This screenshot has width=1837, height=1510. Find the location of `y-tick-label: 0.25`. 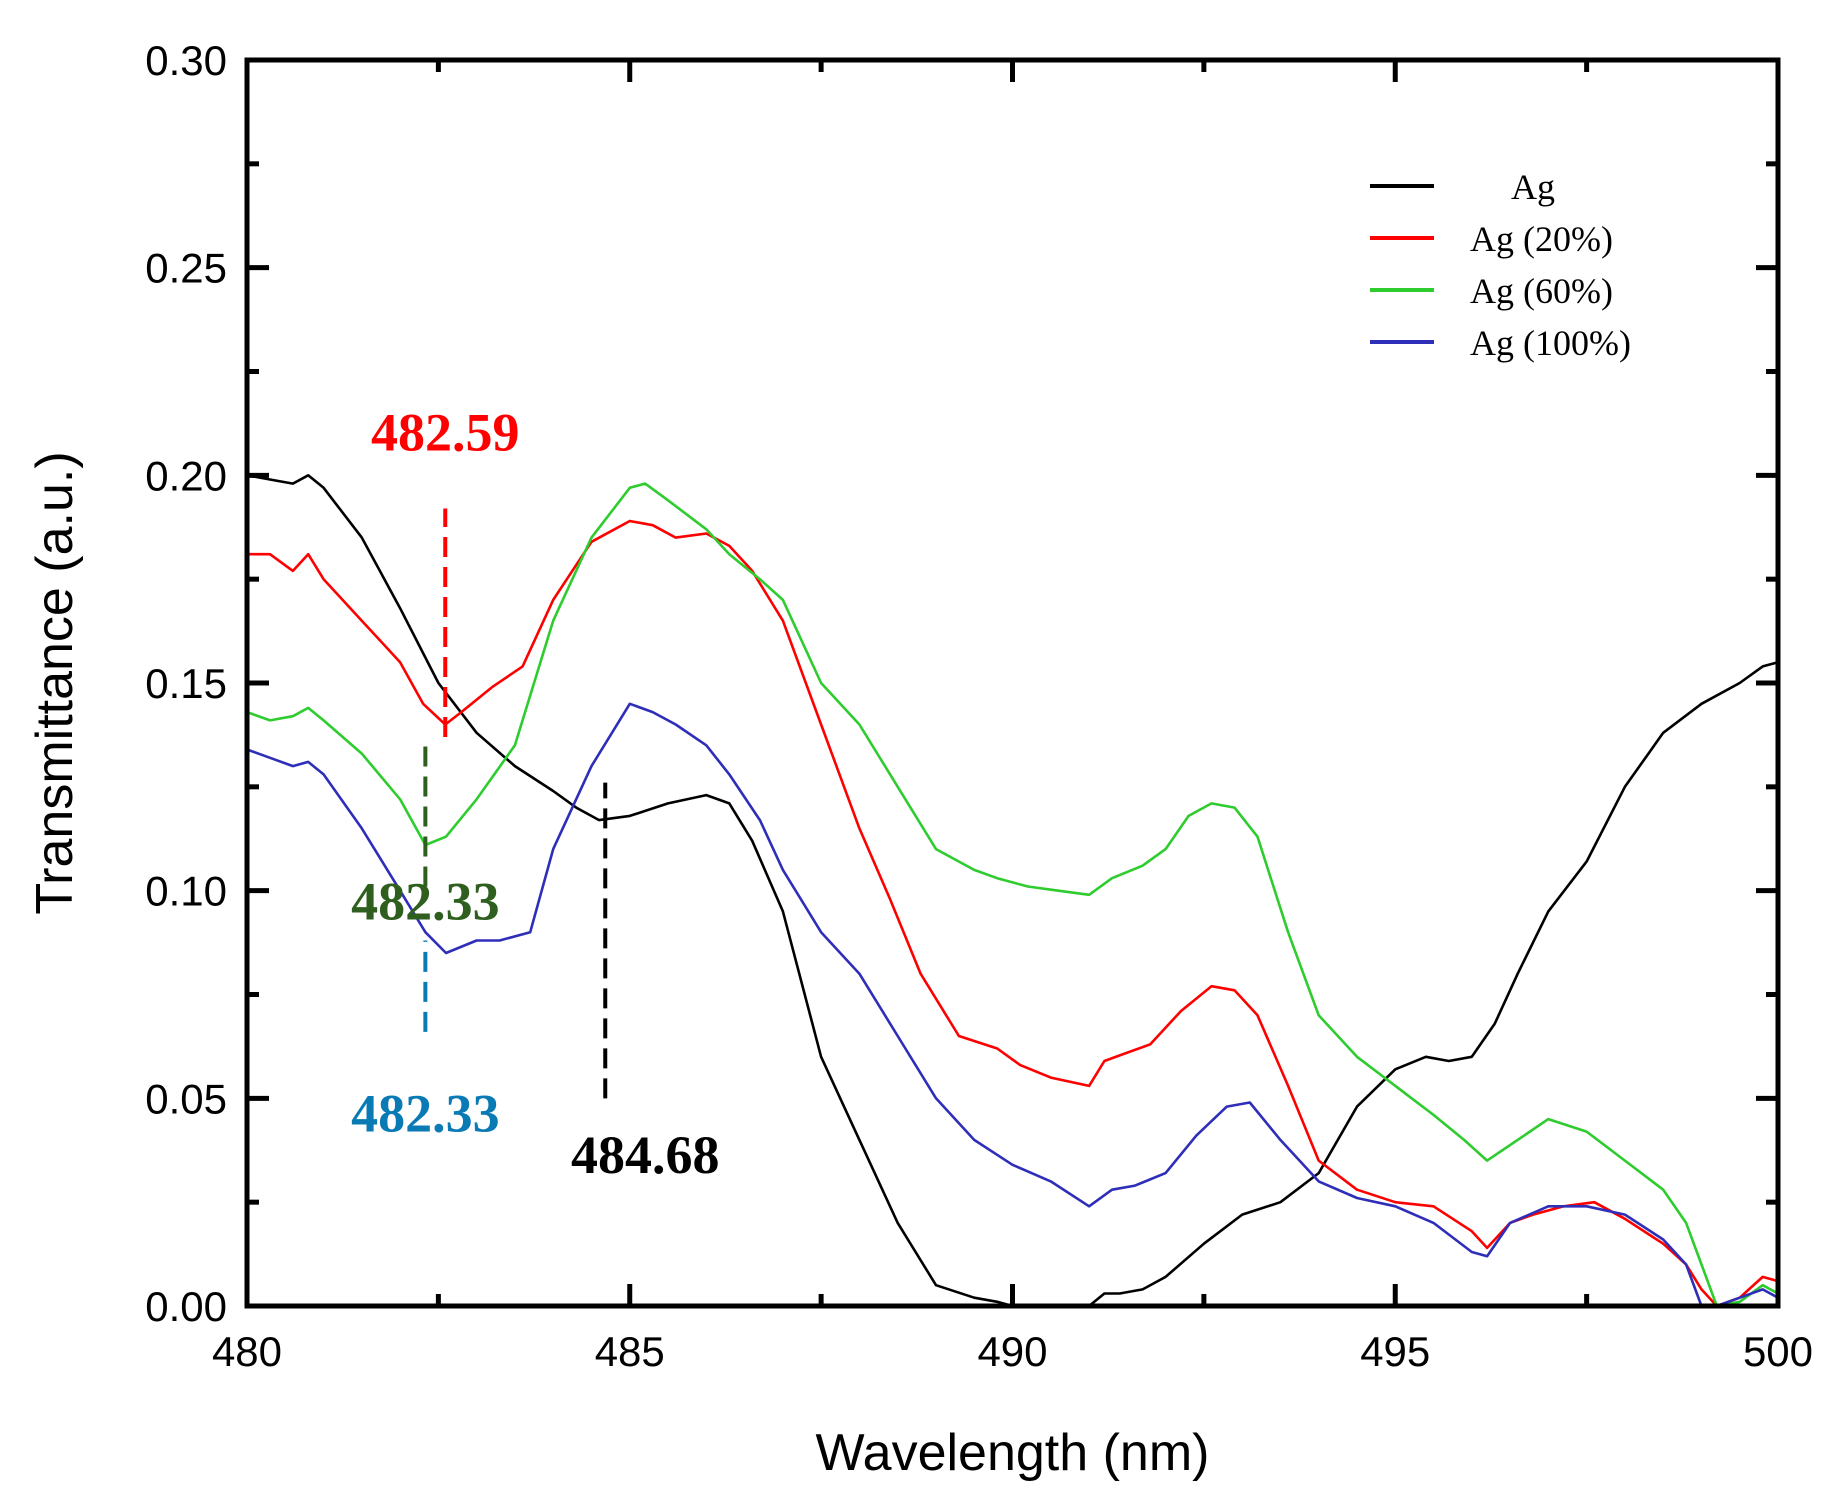

y-tick-label: 0.25 is located at coordinates (186, 268).